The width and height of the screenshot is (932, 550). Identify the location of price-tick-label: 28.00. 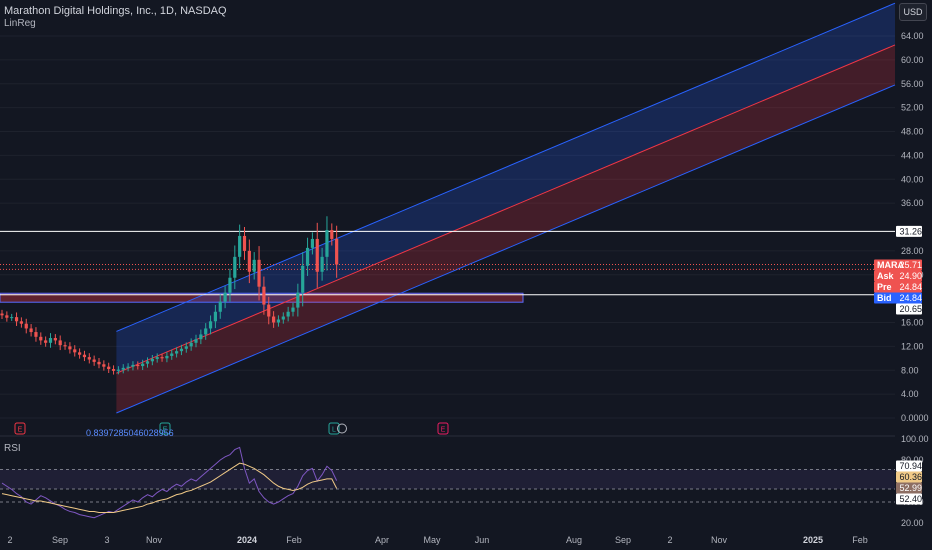
(912, 251).